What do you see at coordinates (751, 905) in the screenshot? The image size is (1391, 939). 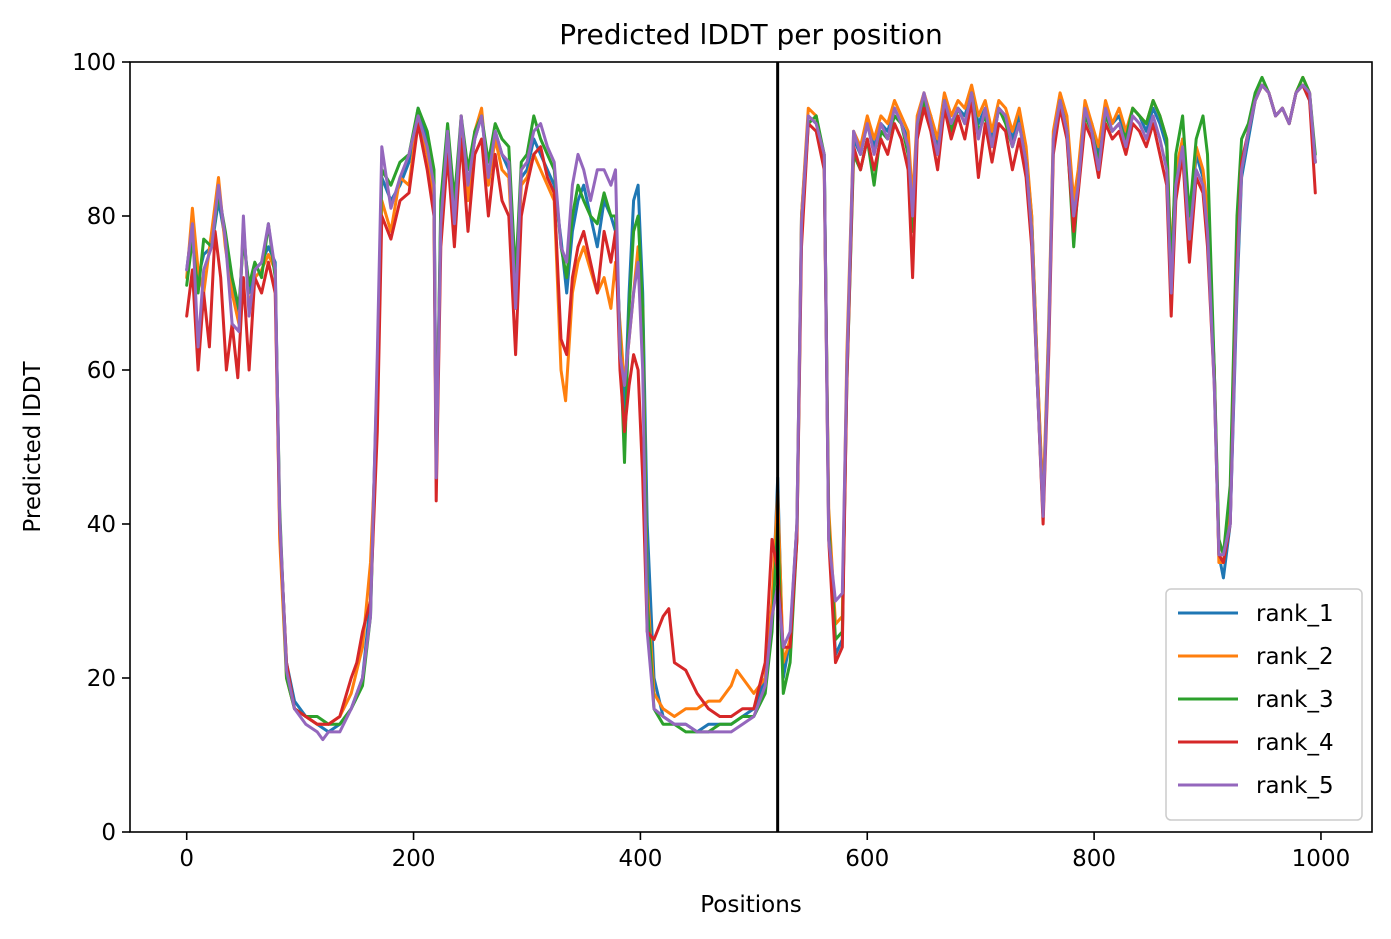 I see `x-axis-label: Positions` at bounding box center [751, 905].